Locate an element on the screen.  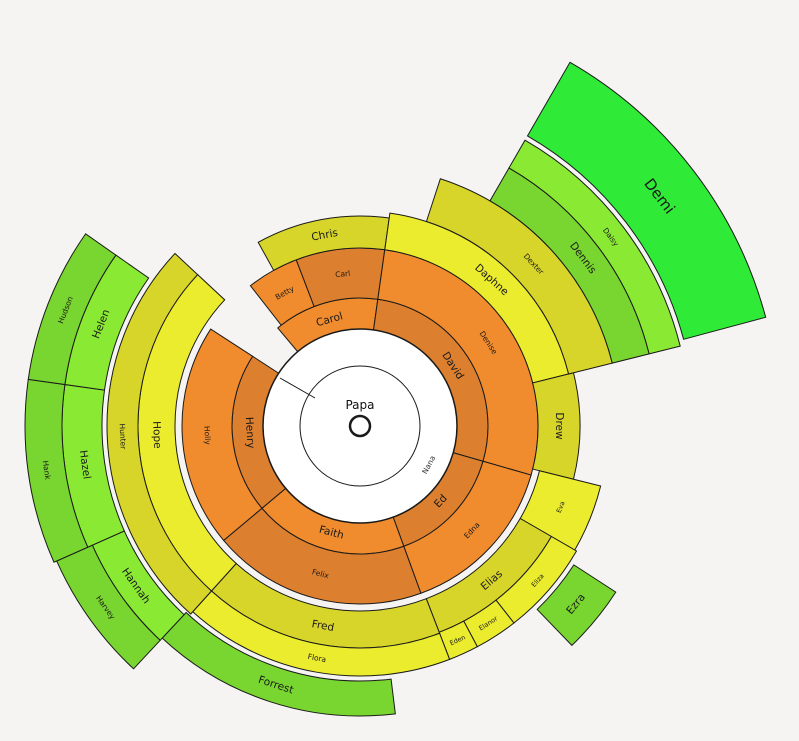
seg-holly-label: Holly is located at coordinates (207, 436).